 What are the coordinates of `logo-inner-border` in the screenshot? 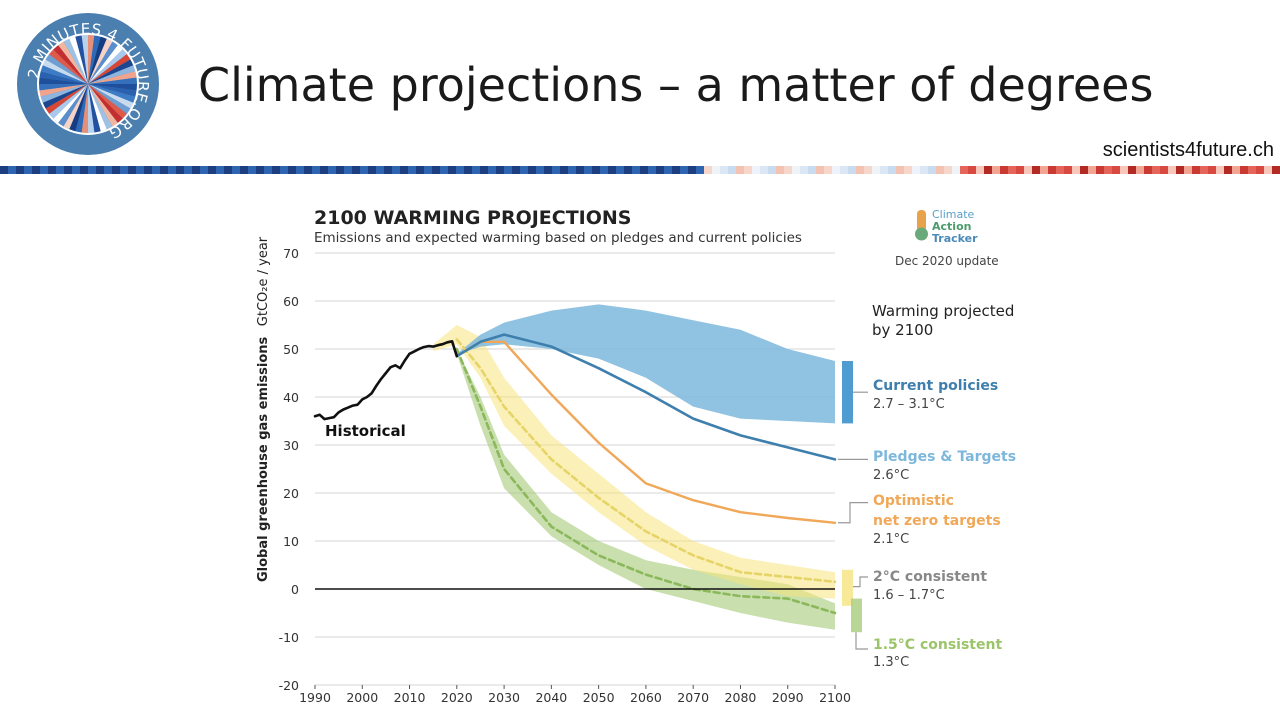 It's located at (88, 84).